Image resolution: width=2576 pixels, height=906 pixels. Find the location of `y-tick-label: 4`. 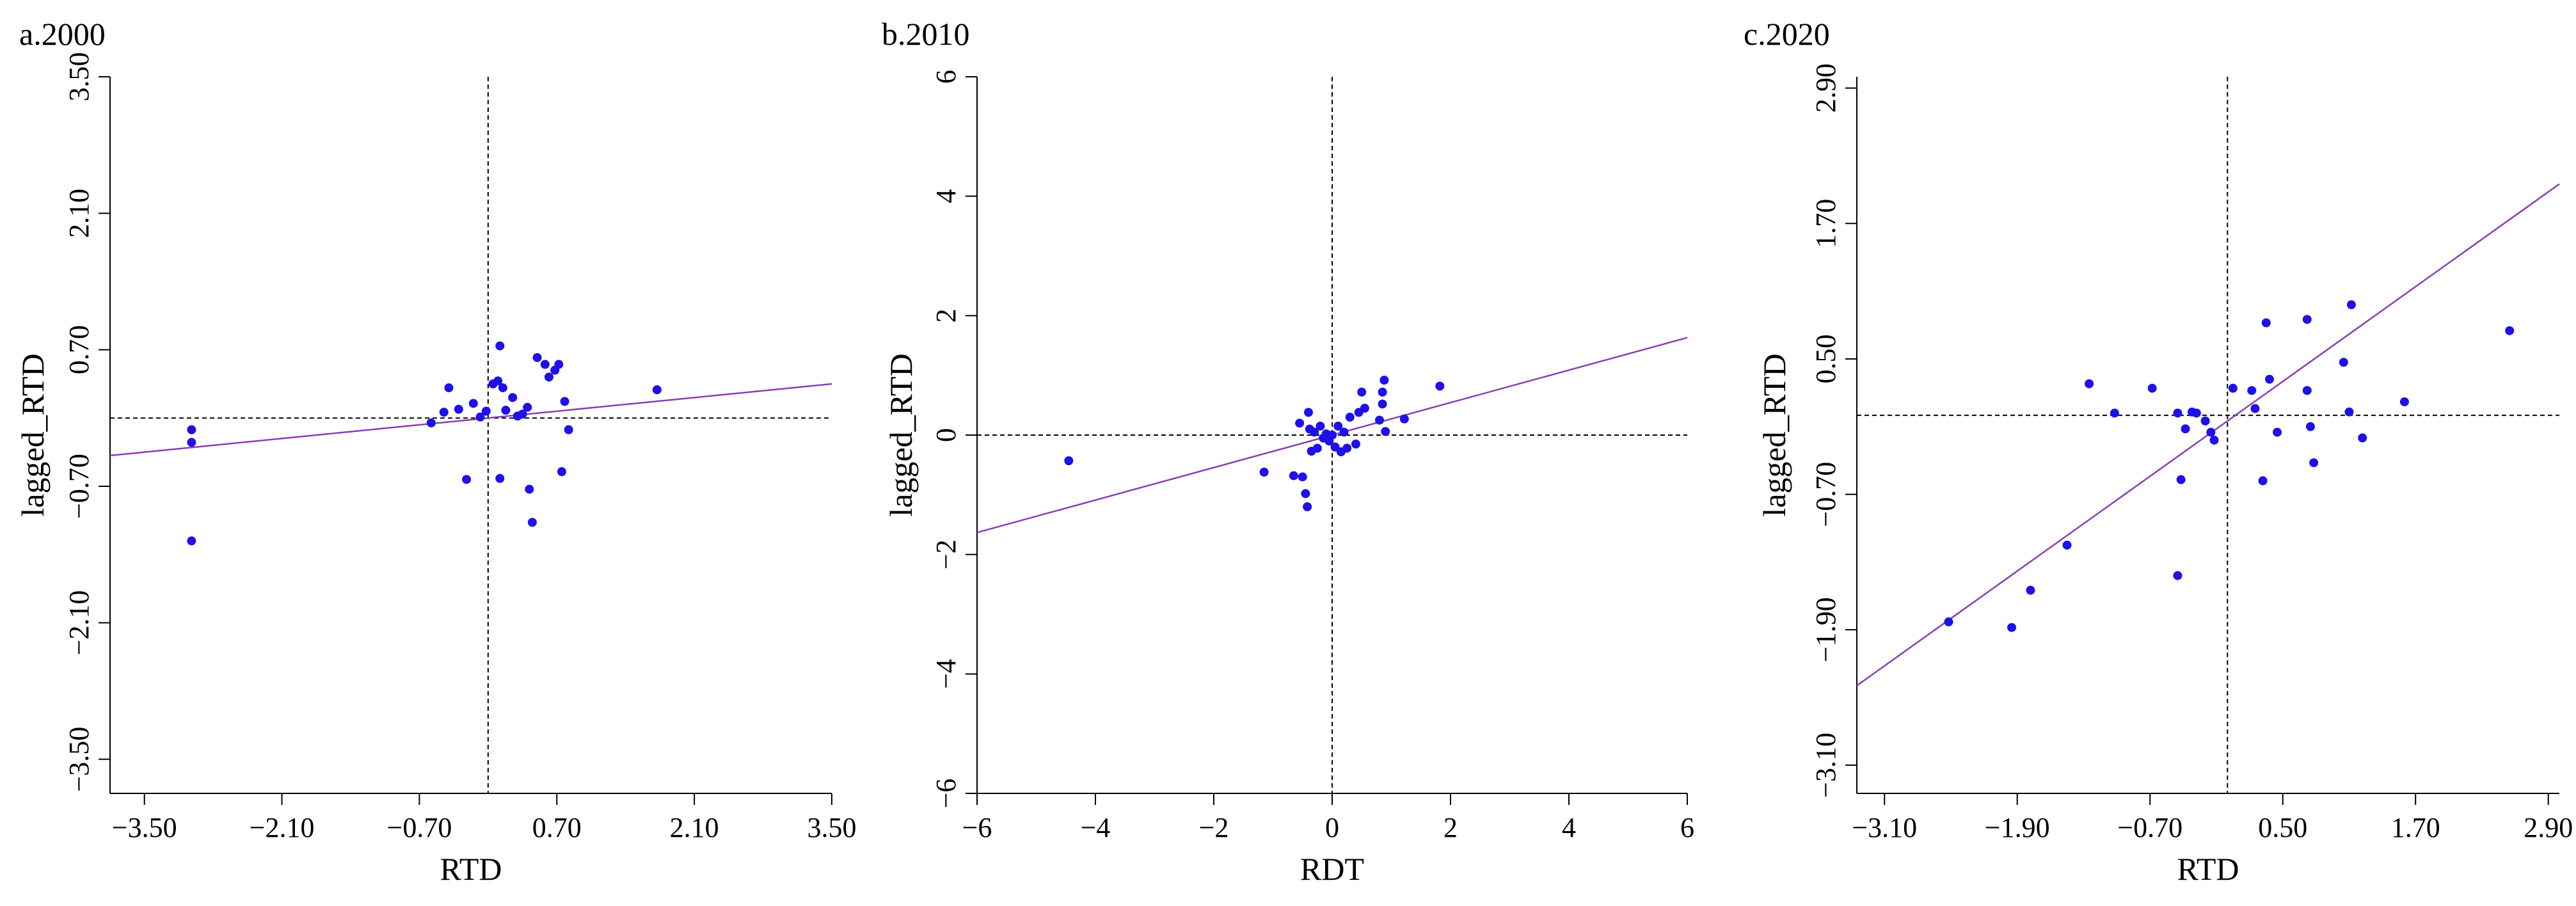

y-tick-label: 4 is located at coordinates (946, 196).